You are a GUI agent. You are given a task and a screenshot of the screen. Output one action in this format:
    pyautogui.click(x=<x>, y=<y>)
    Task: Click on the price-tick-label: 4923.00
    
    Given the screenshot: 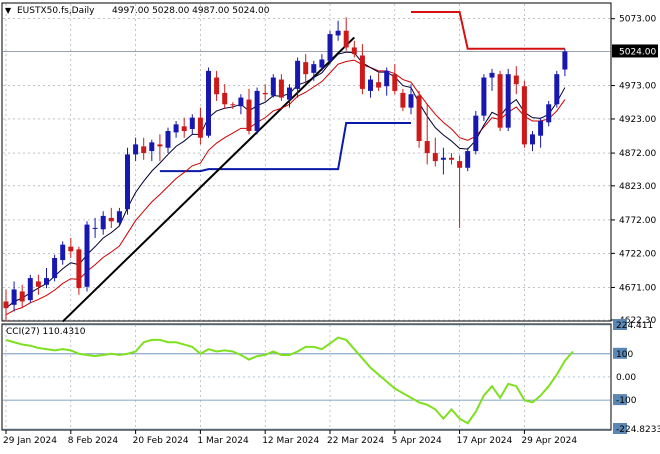 What is the action you would take?
    pyautogui.click(x=637, y=120)
    